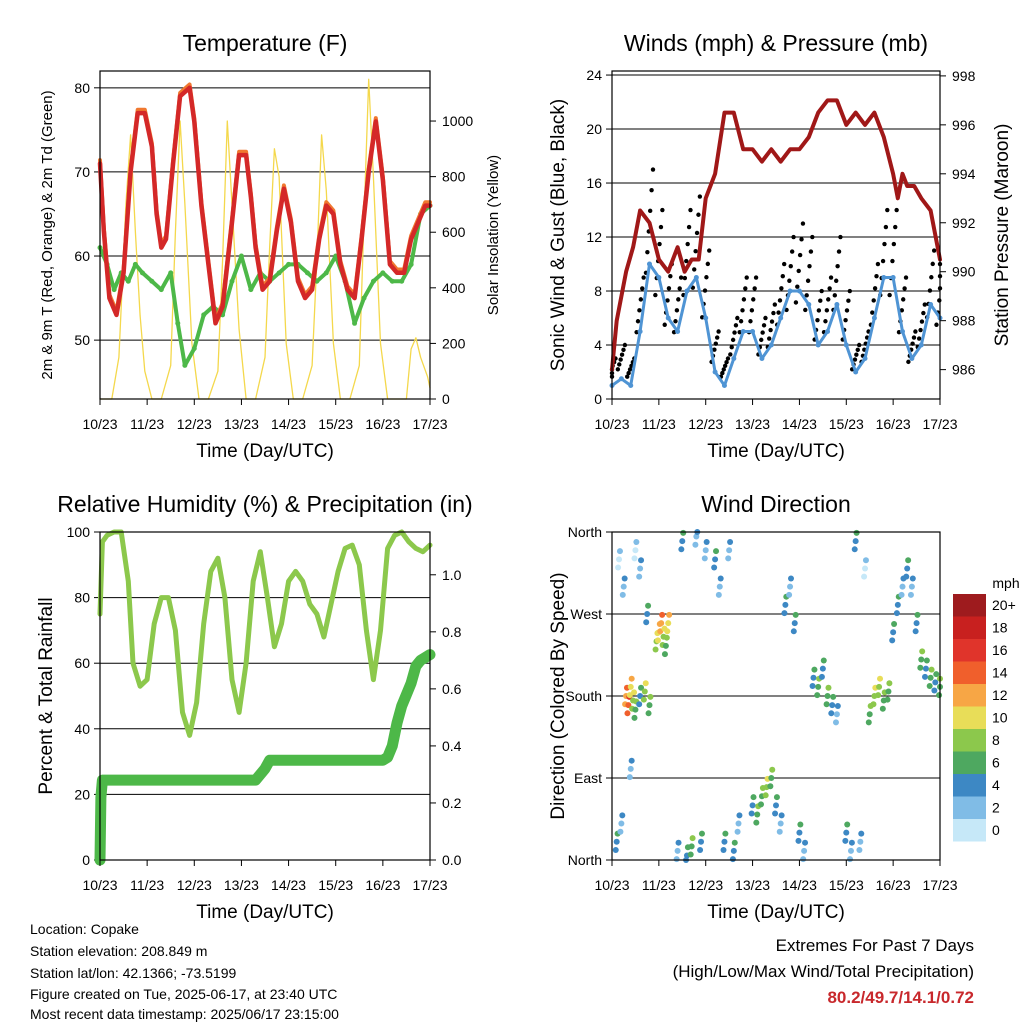 The height and width of the screenshot is (1024, 1024). What do you see at coordinates (586, 614) in the screenshot?
I see `y-tick-label: West` at bounding box center [586, 614].